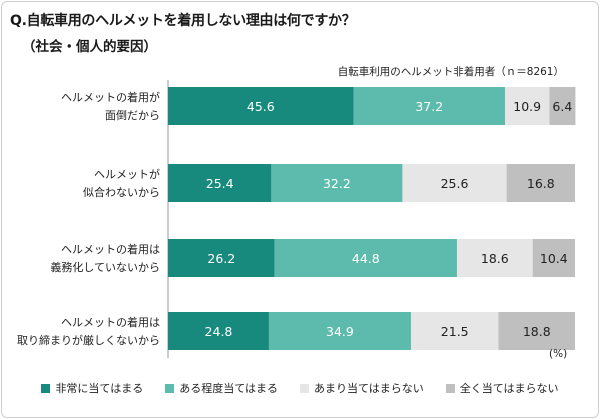  I want to click on data-label: 45.6, so click(261, 106).